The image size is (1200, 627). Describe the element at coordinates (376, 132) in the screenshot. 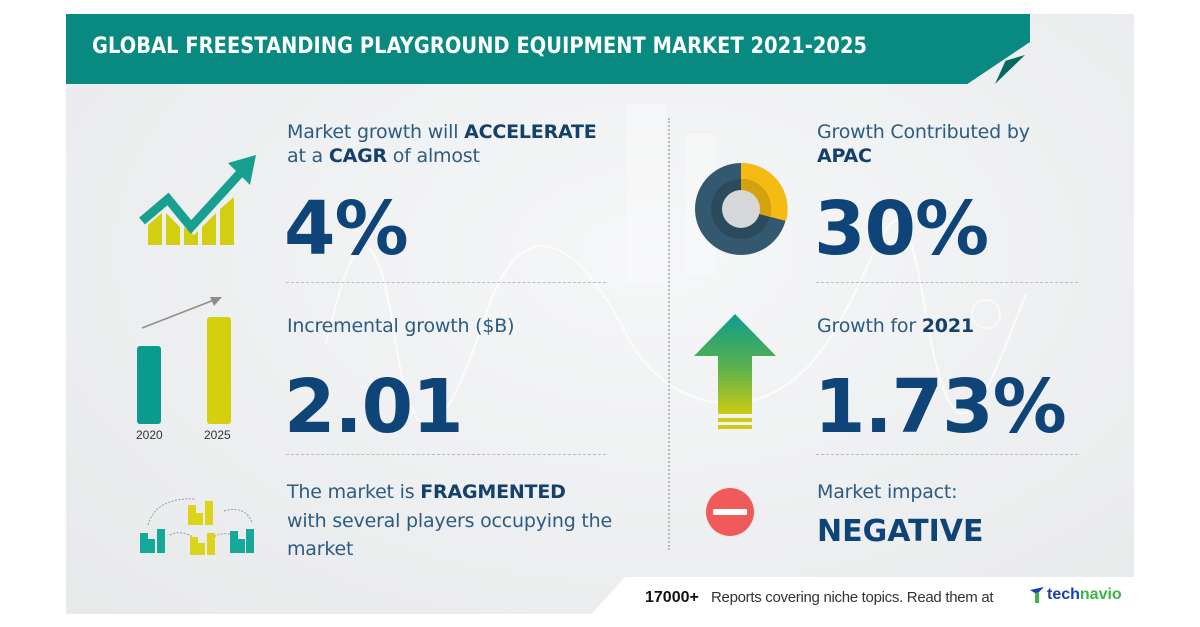

I see `cagr-label-prefix: Market growth will` at that location.